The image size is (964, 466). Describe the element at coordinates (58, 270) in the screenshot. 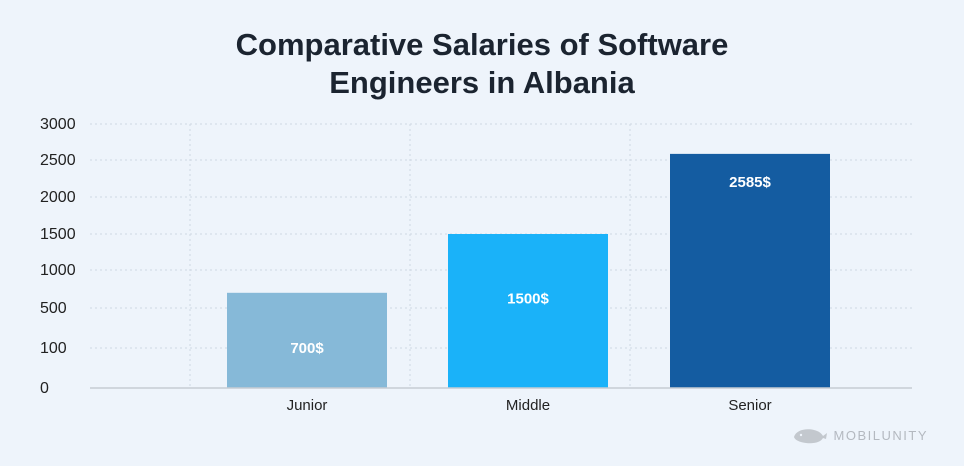

I see `y-tick-label: 1000` at that location.